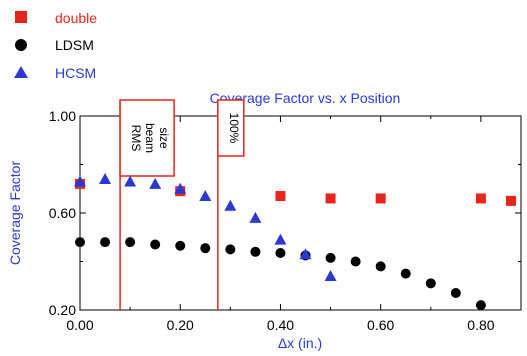 The image size is (527, 356). I want to click on x-tick-label: 0.40, so click(280, 325).